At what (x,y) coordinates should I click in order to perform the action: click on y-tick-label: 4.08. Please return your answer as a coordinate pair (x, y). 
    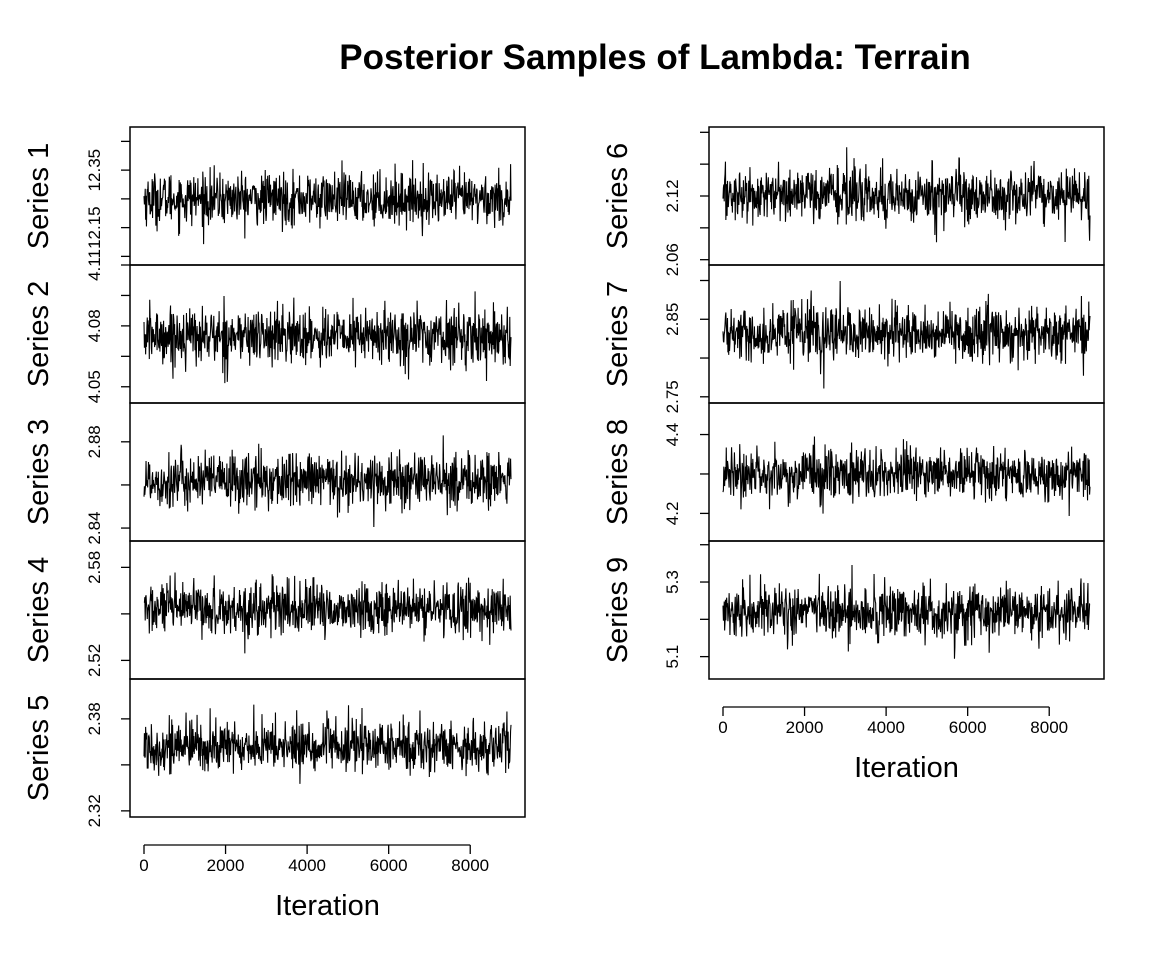
    Looking at the image, I should click on (94, 325).